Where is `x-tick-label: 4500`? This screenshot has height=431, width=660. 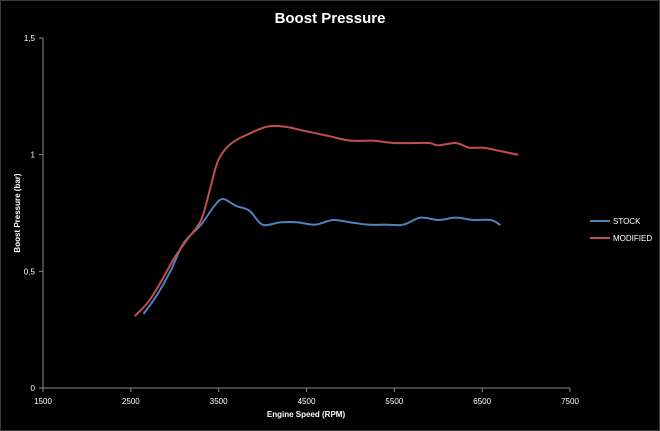
x-tick-label: 4500 is located at coordinates (307, 401).